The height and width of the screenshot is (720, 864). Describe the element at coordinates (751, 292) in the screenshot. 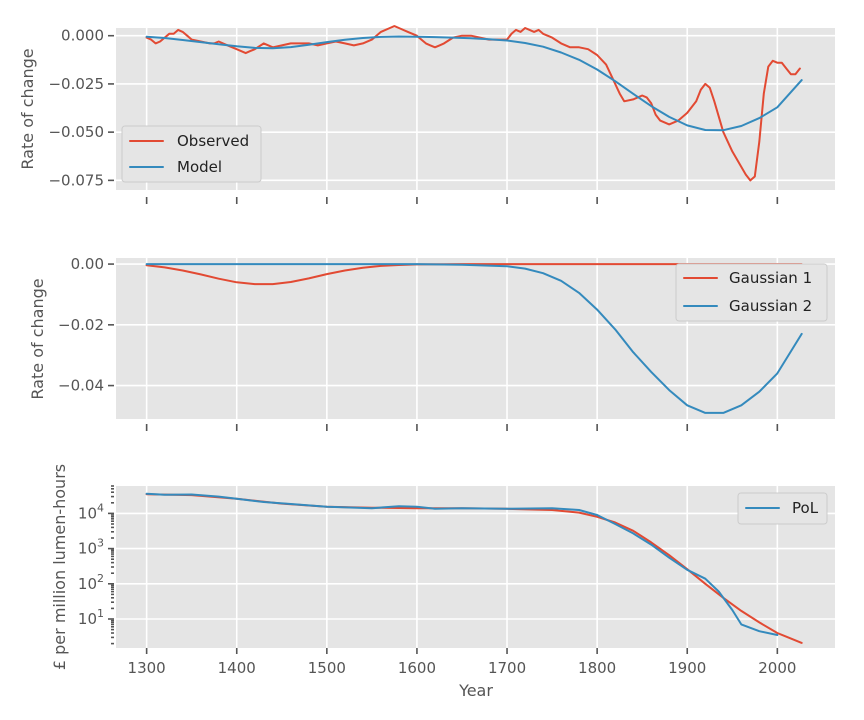

I see `legend-middle: Gaussian 1 Gaussian 2` at that location.